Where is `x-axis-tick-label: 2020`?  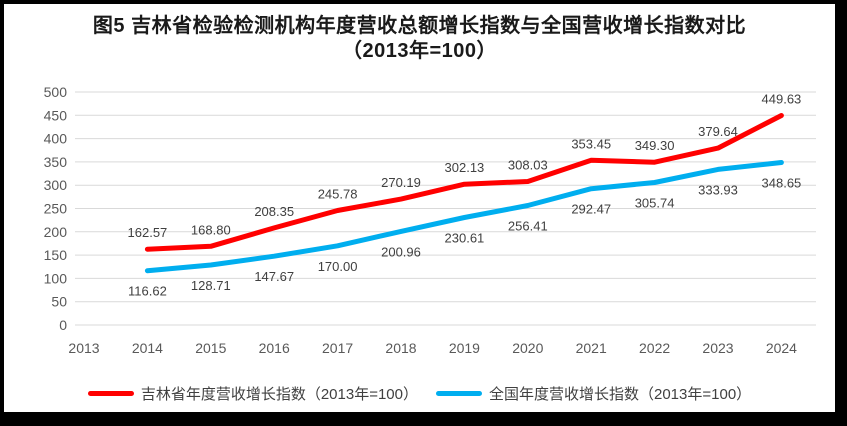 x-axis-tick-label: 2020 is located at coordinates (527, 348).